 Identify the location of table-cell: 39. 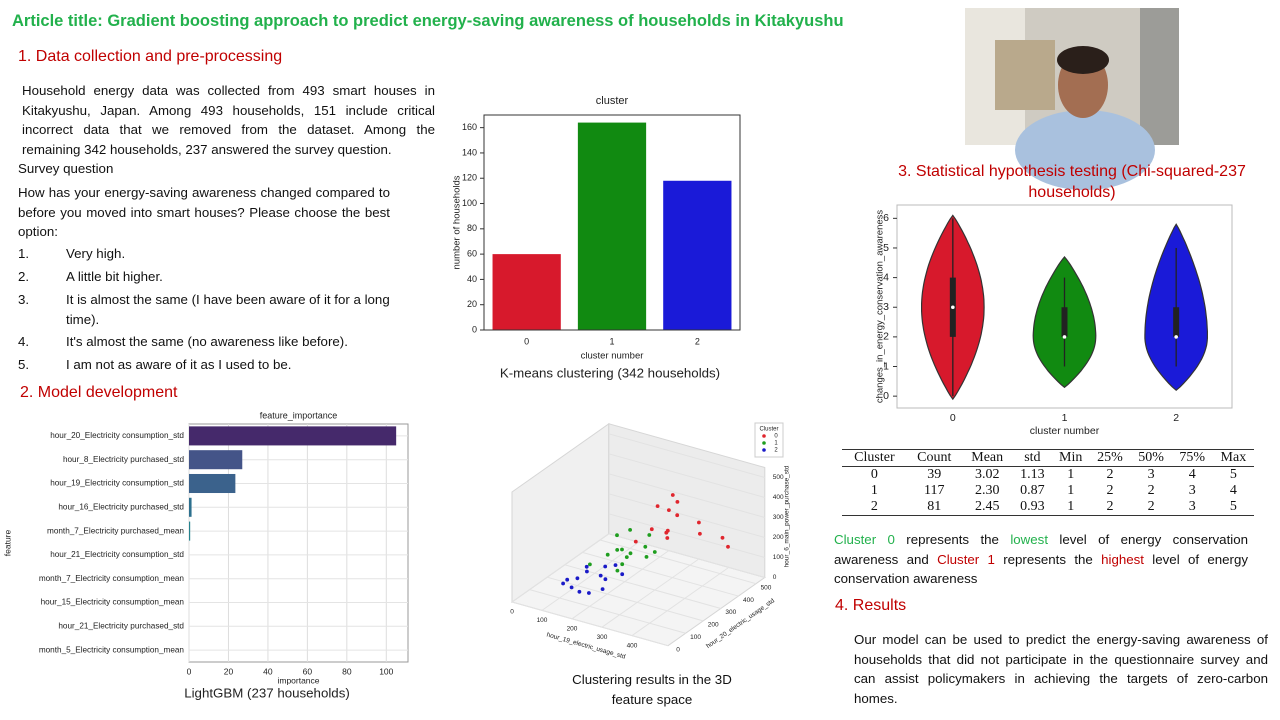
(934, 474).